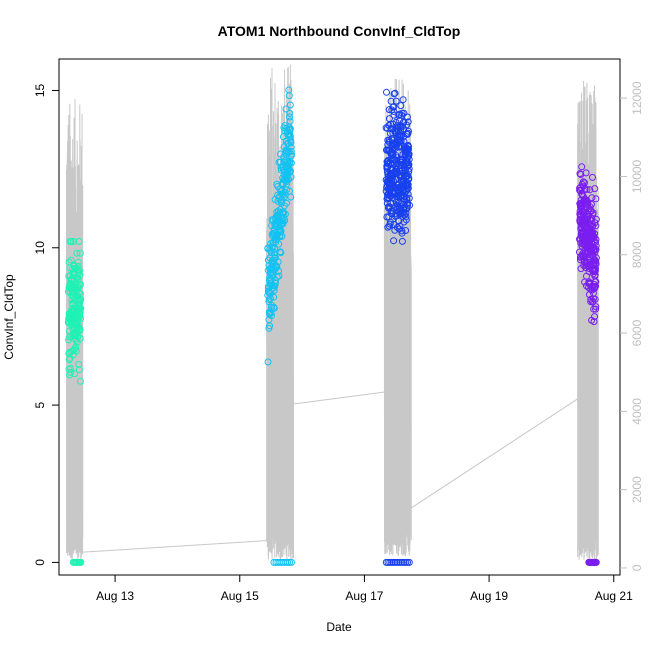  What do you see at coordinates (364, 596) in the screenshot?
I see `x-tick-label: Aug 17` at bounding box center [364, 596].